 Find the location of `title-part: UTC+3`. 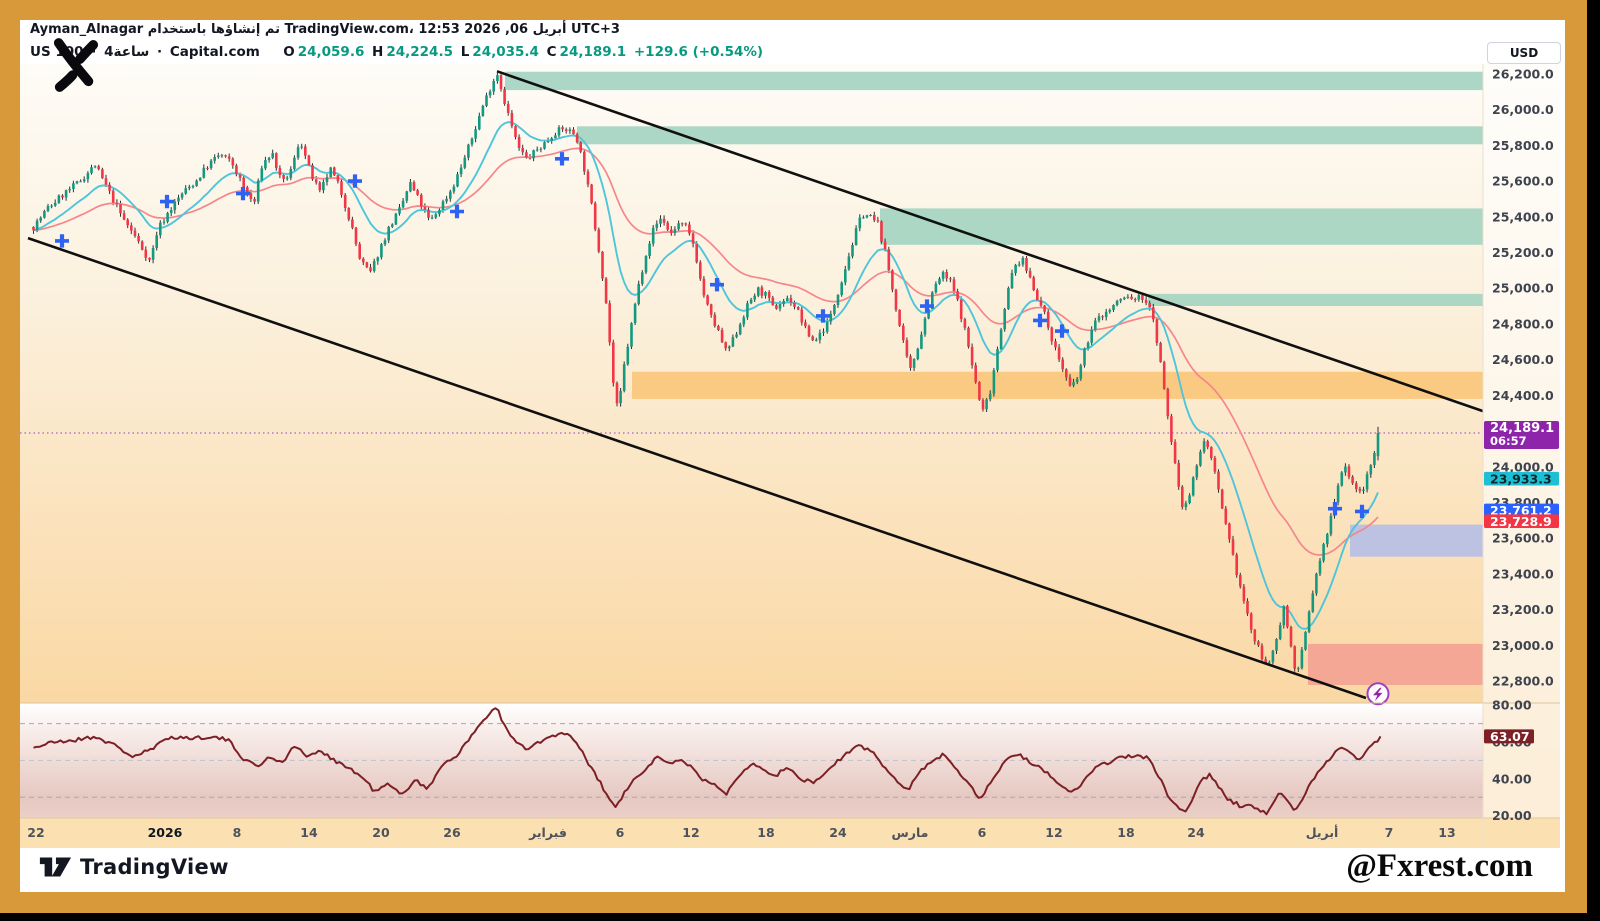

title-part: UTC+3 is located at coordinates (595, 29).